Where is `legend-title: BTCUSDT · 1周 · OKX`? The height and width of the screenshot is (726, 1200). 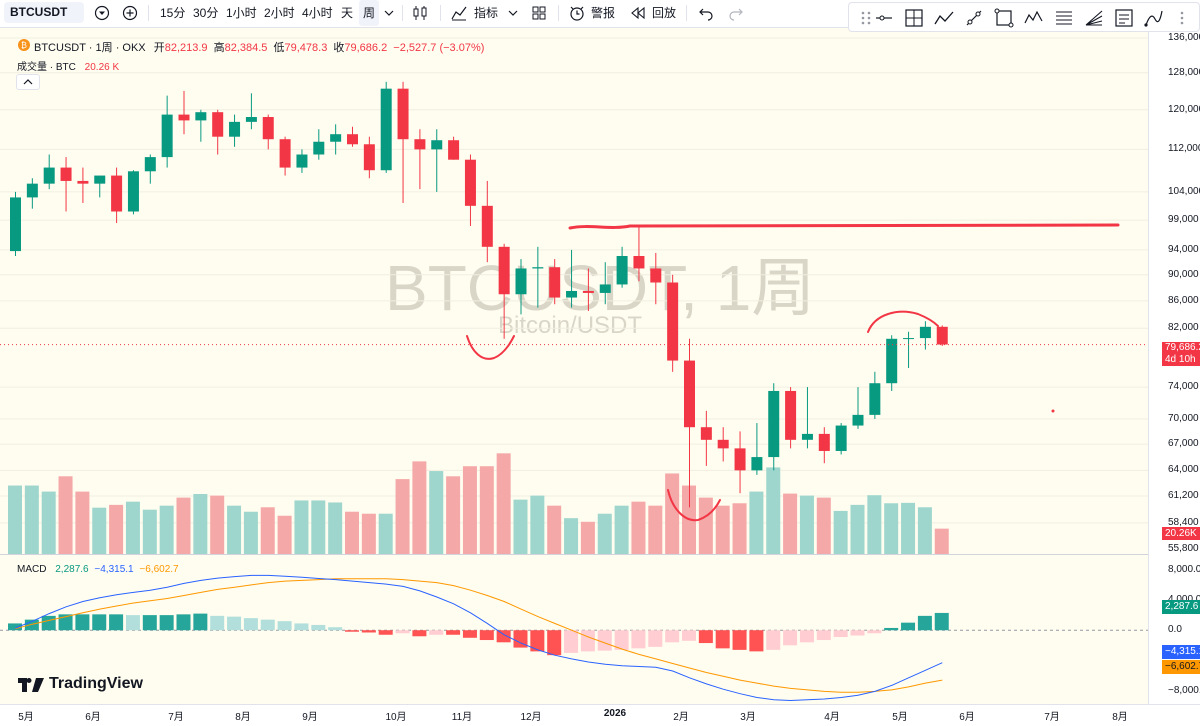 legend-title: BTCUSDT · 1周 · OKX is located at coordinates (90, 48).